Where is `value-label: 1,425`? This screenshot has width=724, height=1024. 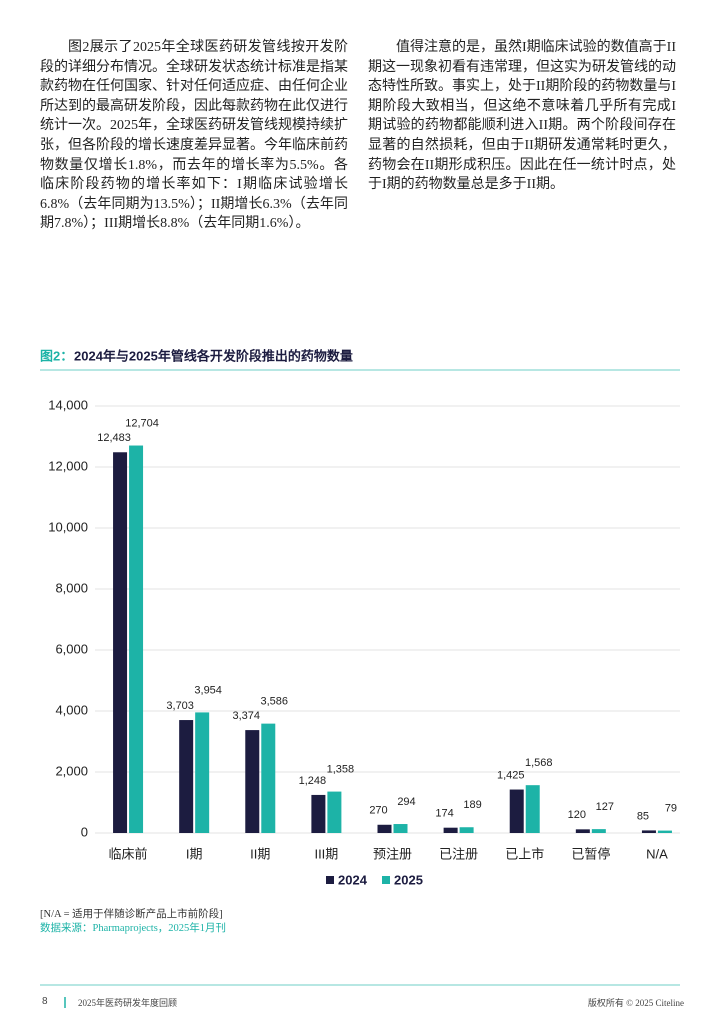
value-label: 1,425 is located at coordinates (511, 775).